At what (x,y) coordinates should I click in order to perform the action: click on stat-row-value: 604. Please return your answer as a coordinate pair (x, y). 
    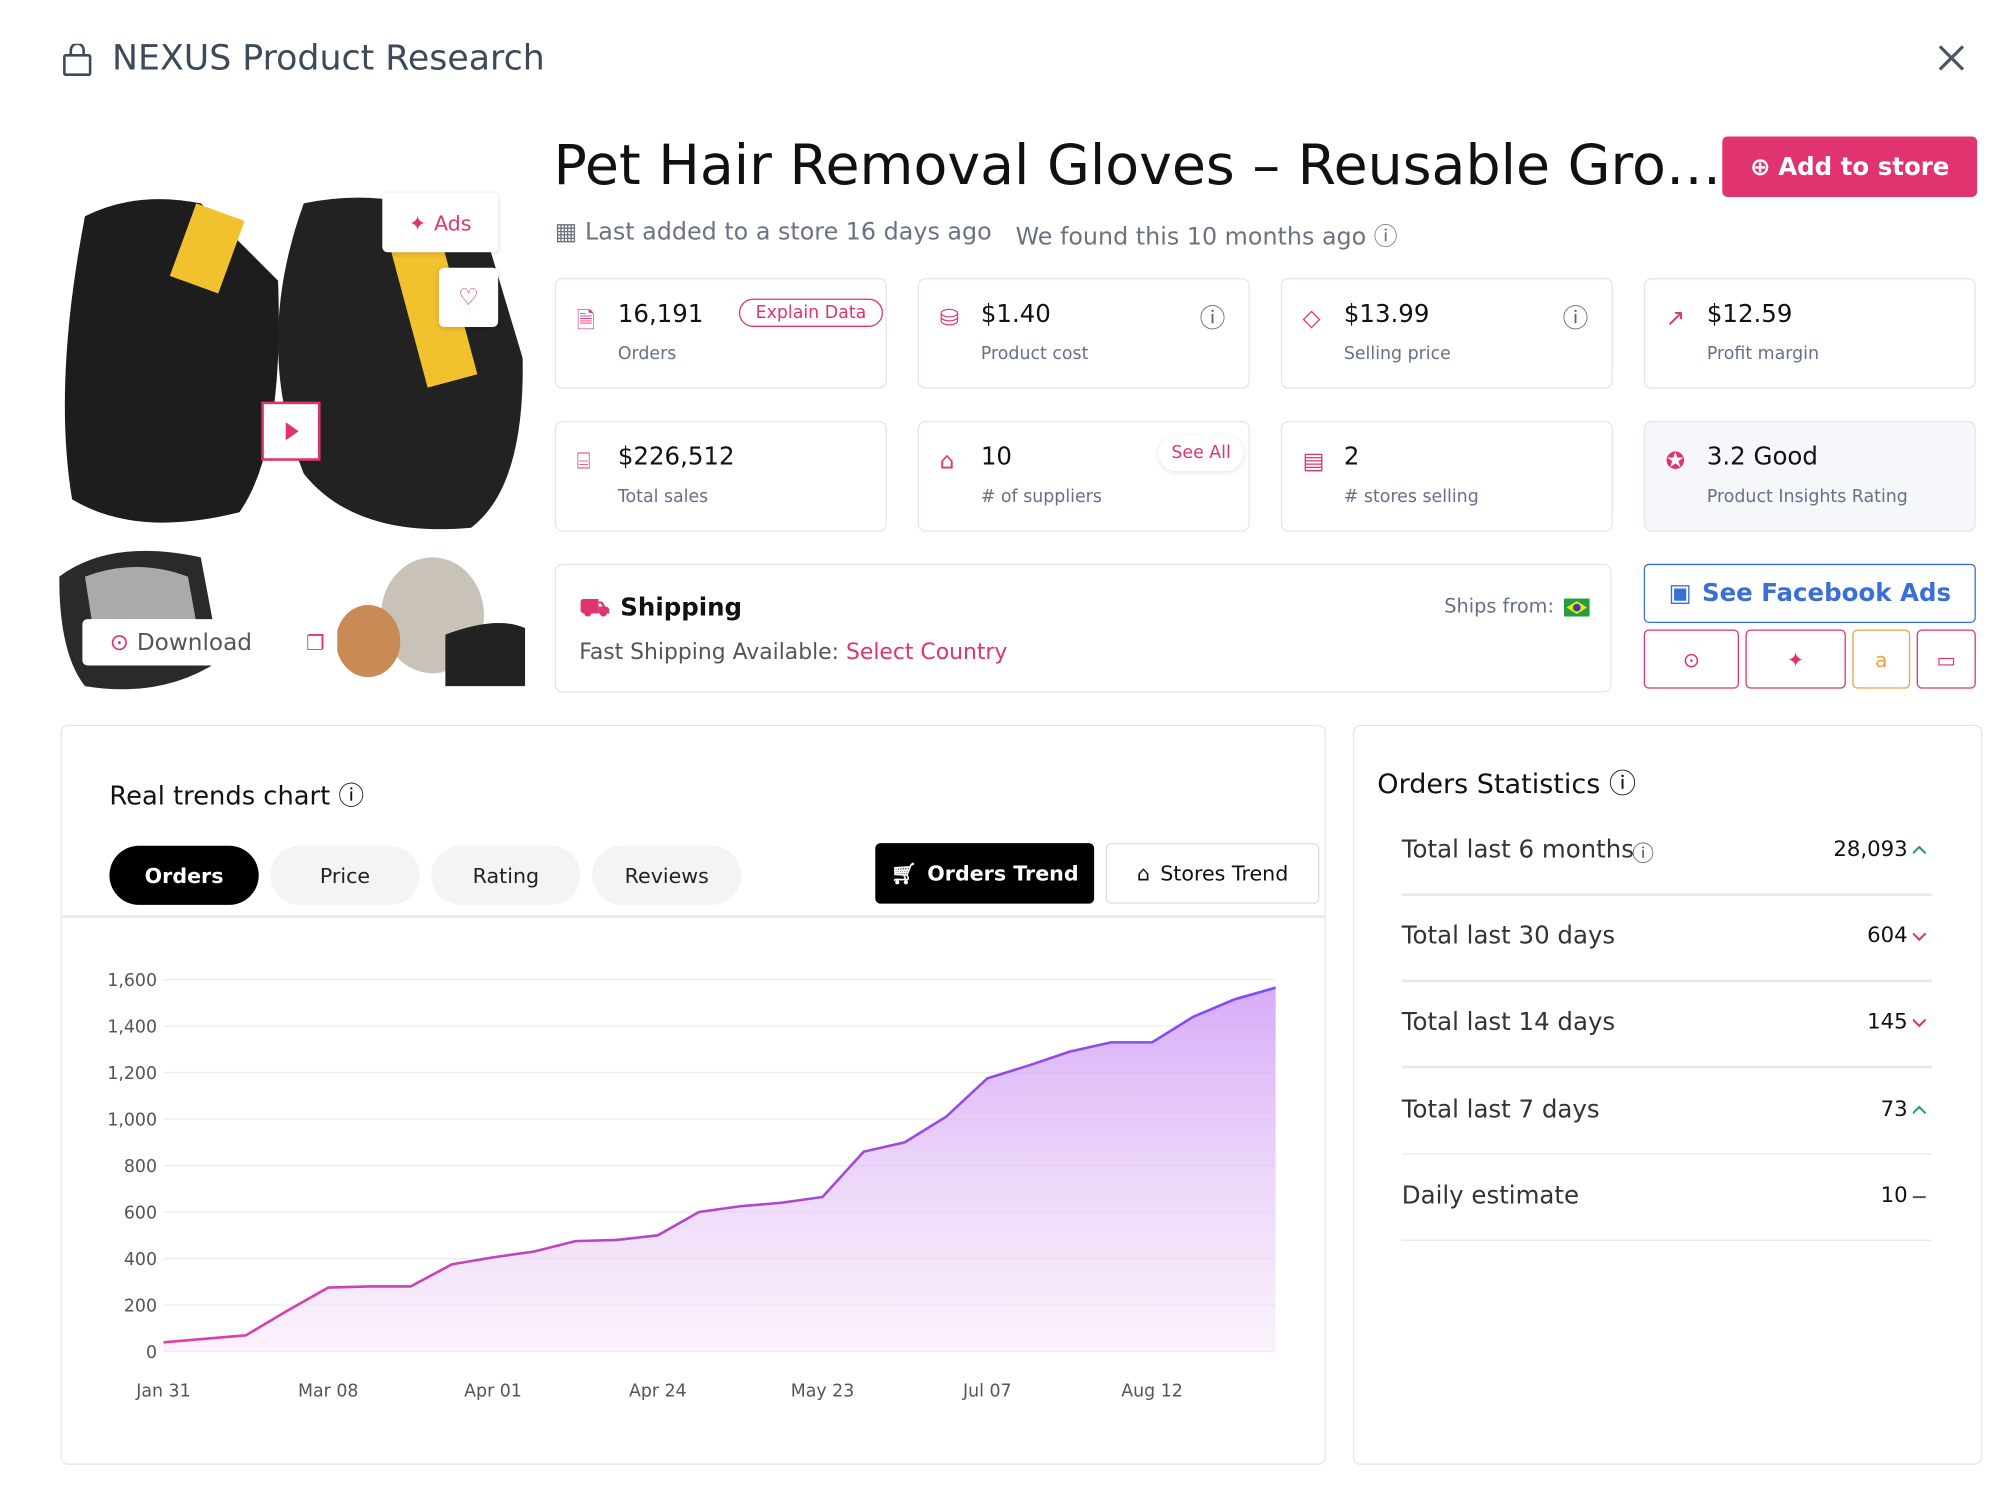
    Looking at the image, I should click on (1887, 935).